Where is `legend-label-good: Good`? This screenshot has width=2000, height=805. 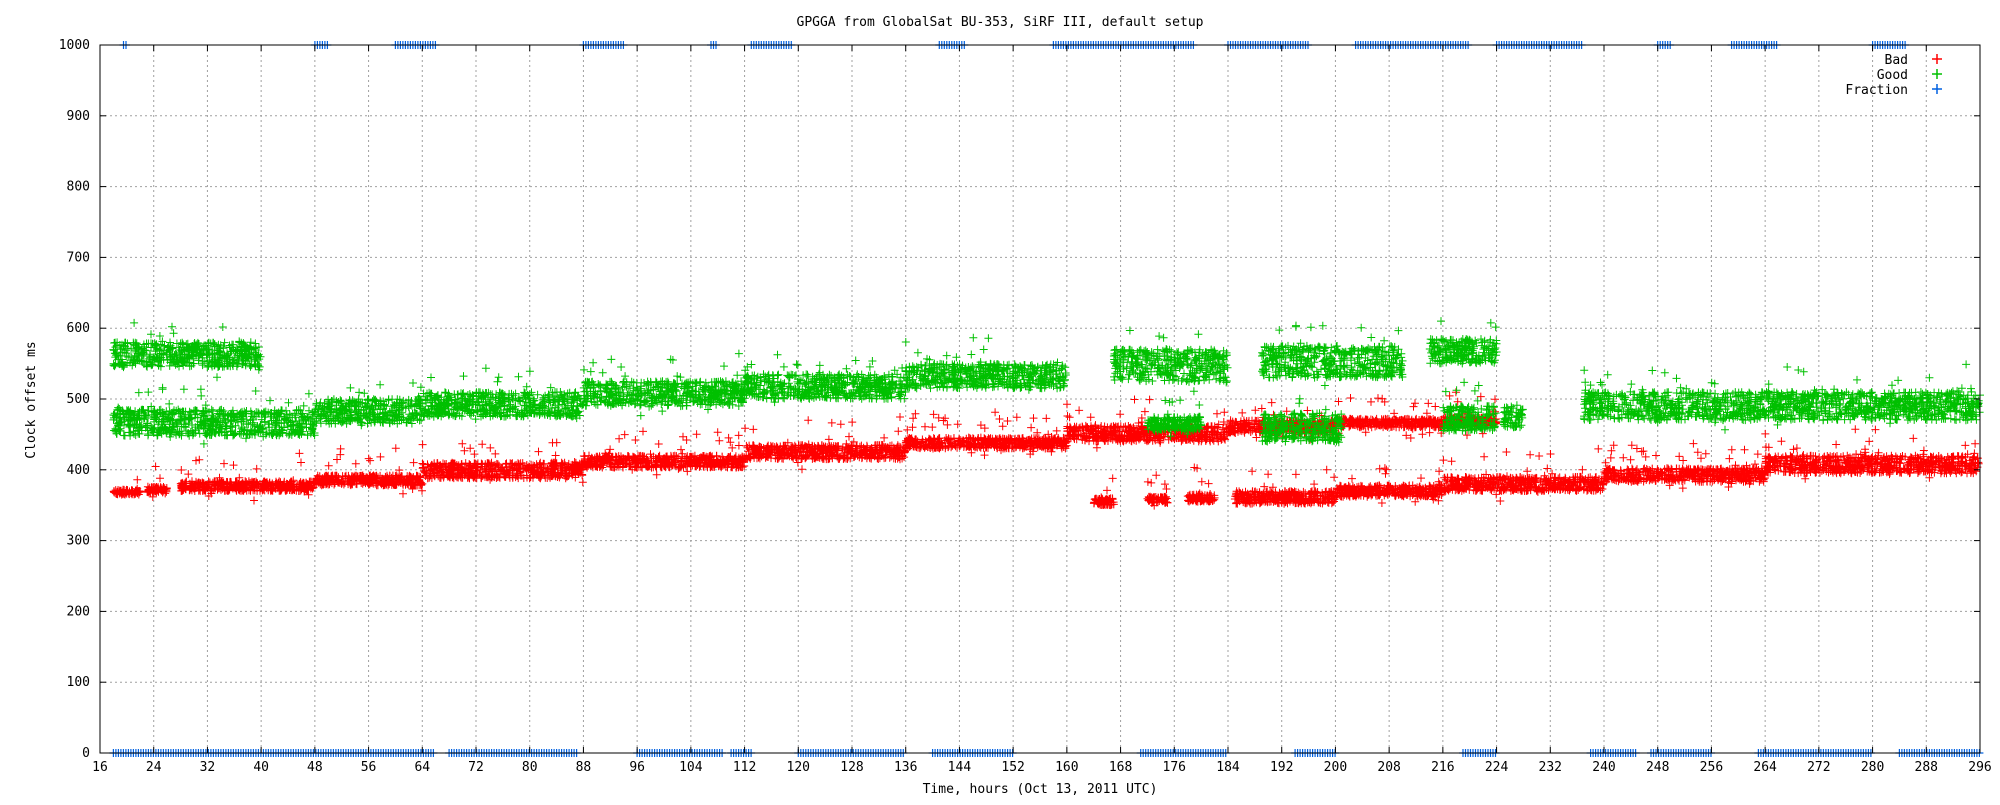 legend-label-good: Good is located at coordinates (1892, 75).